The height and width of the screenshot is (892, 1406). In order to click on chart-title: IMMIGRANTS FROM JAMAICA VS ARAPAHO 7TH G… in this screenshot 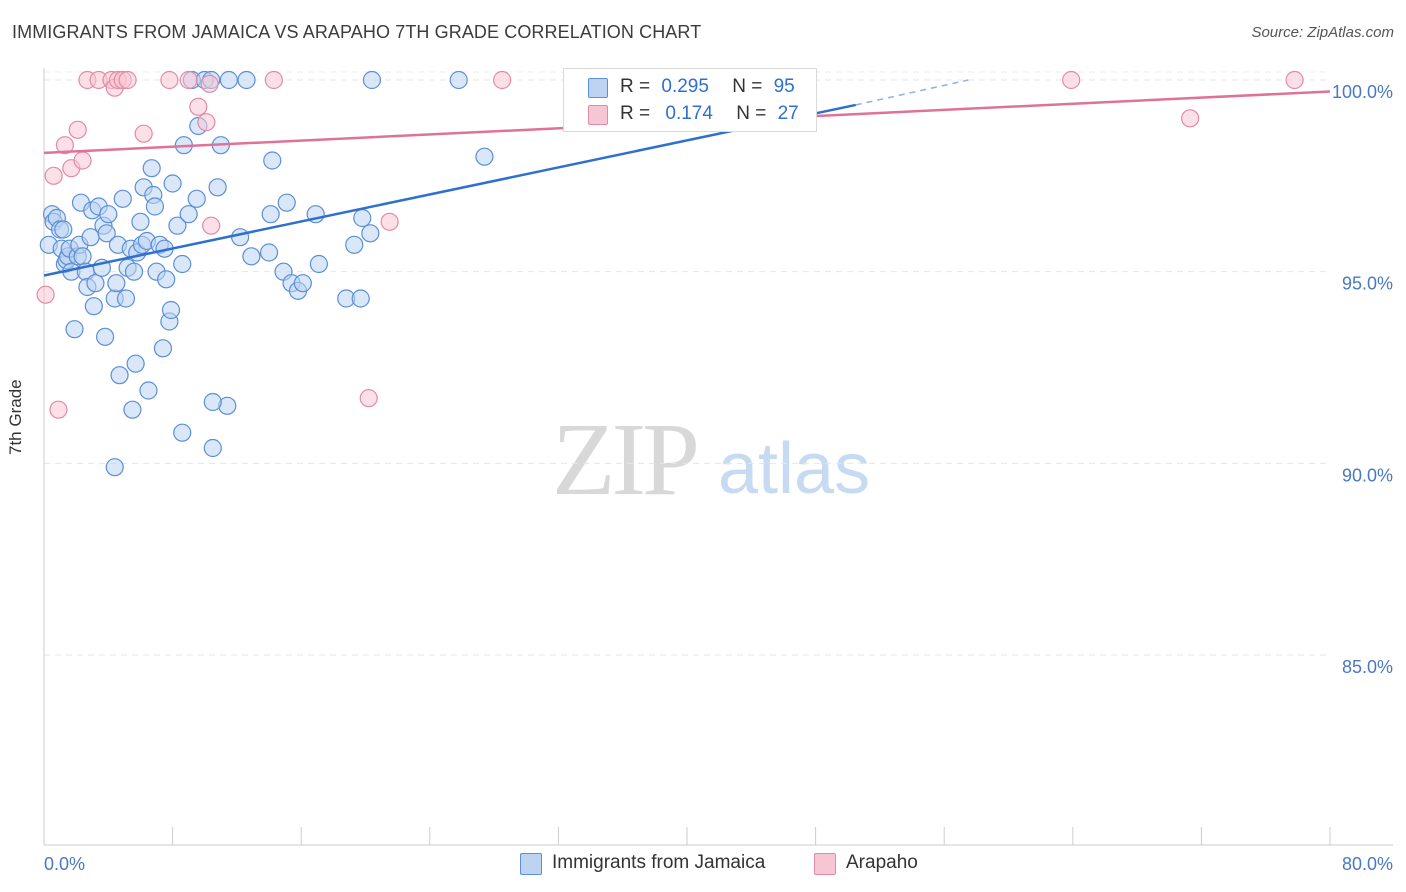, I will do `click(357, 32)`.